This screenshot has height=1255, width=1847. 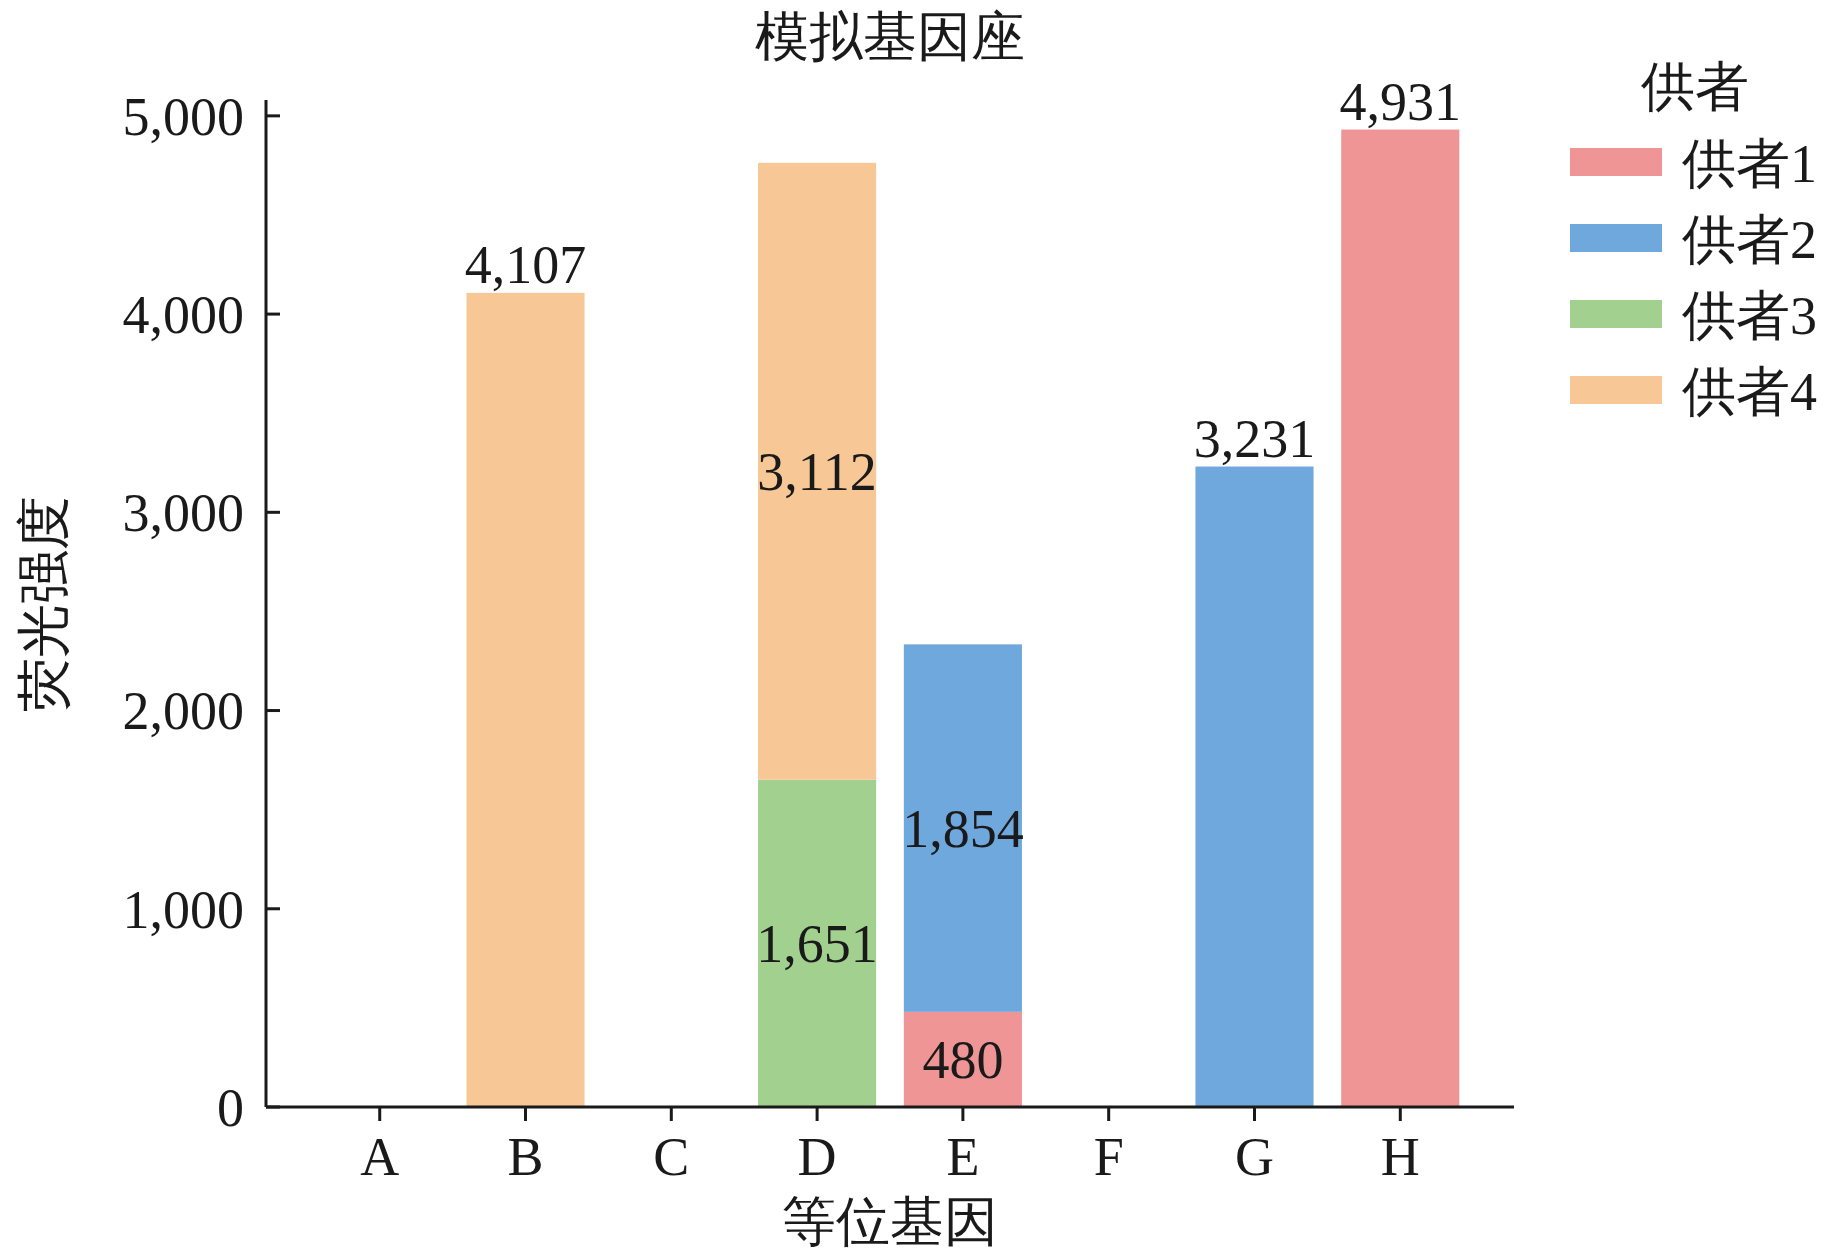 I want to click on x-tick-label: G, so click(x=1254, y=1157).